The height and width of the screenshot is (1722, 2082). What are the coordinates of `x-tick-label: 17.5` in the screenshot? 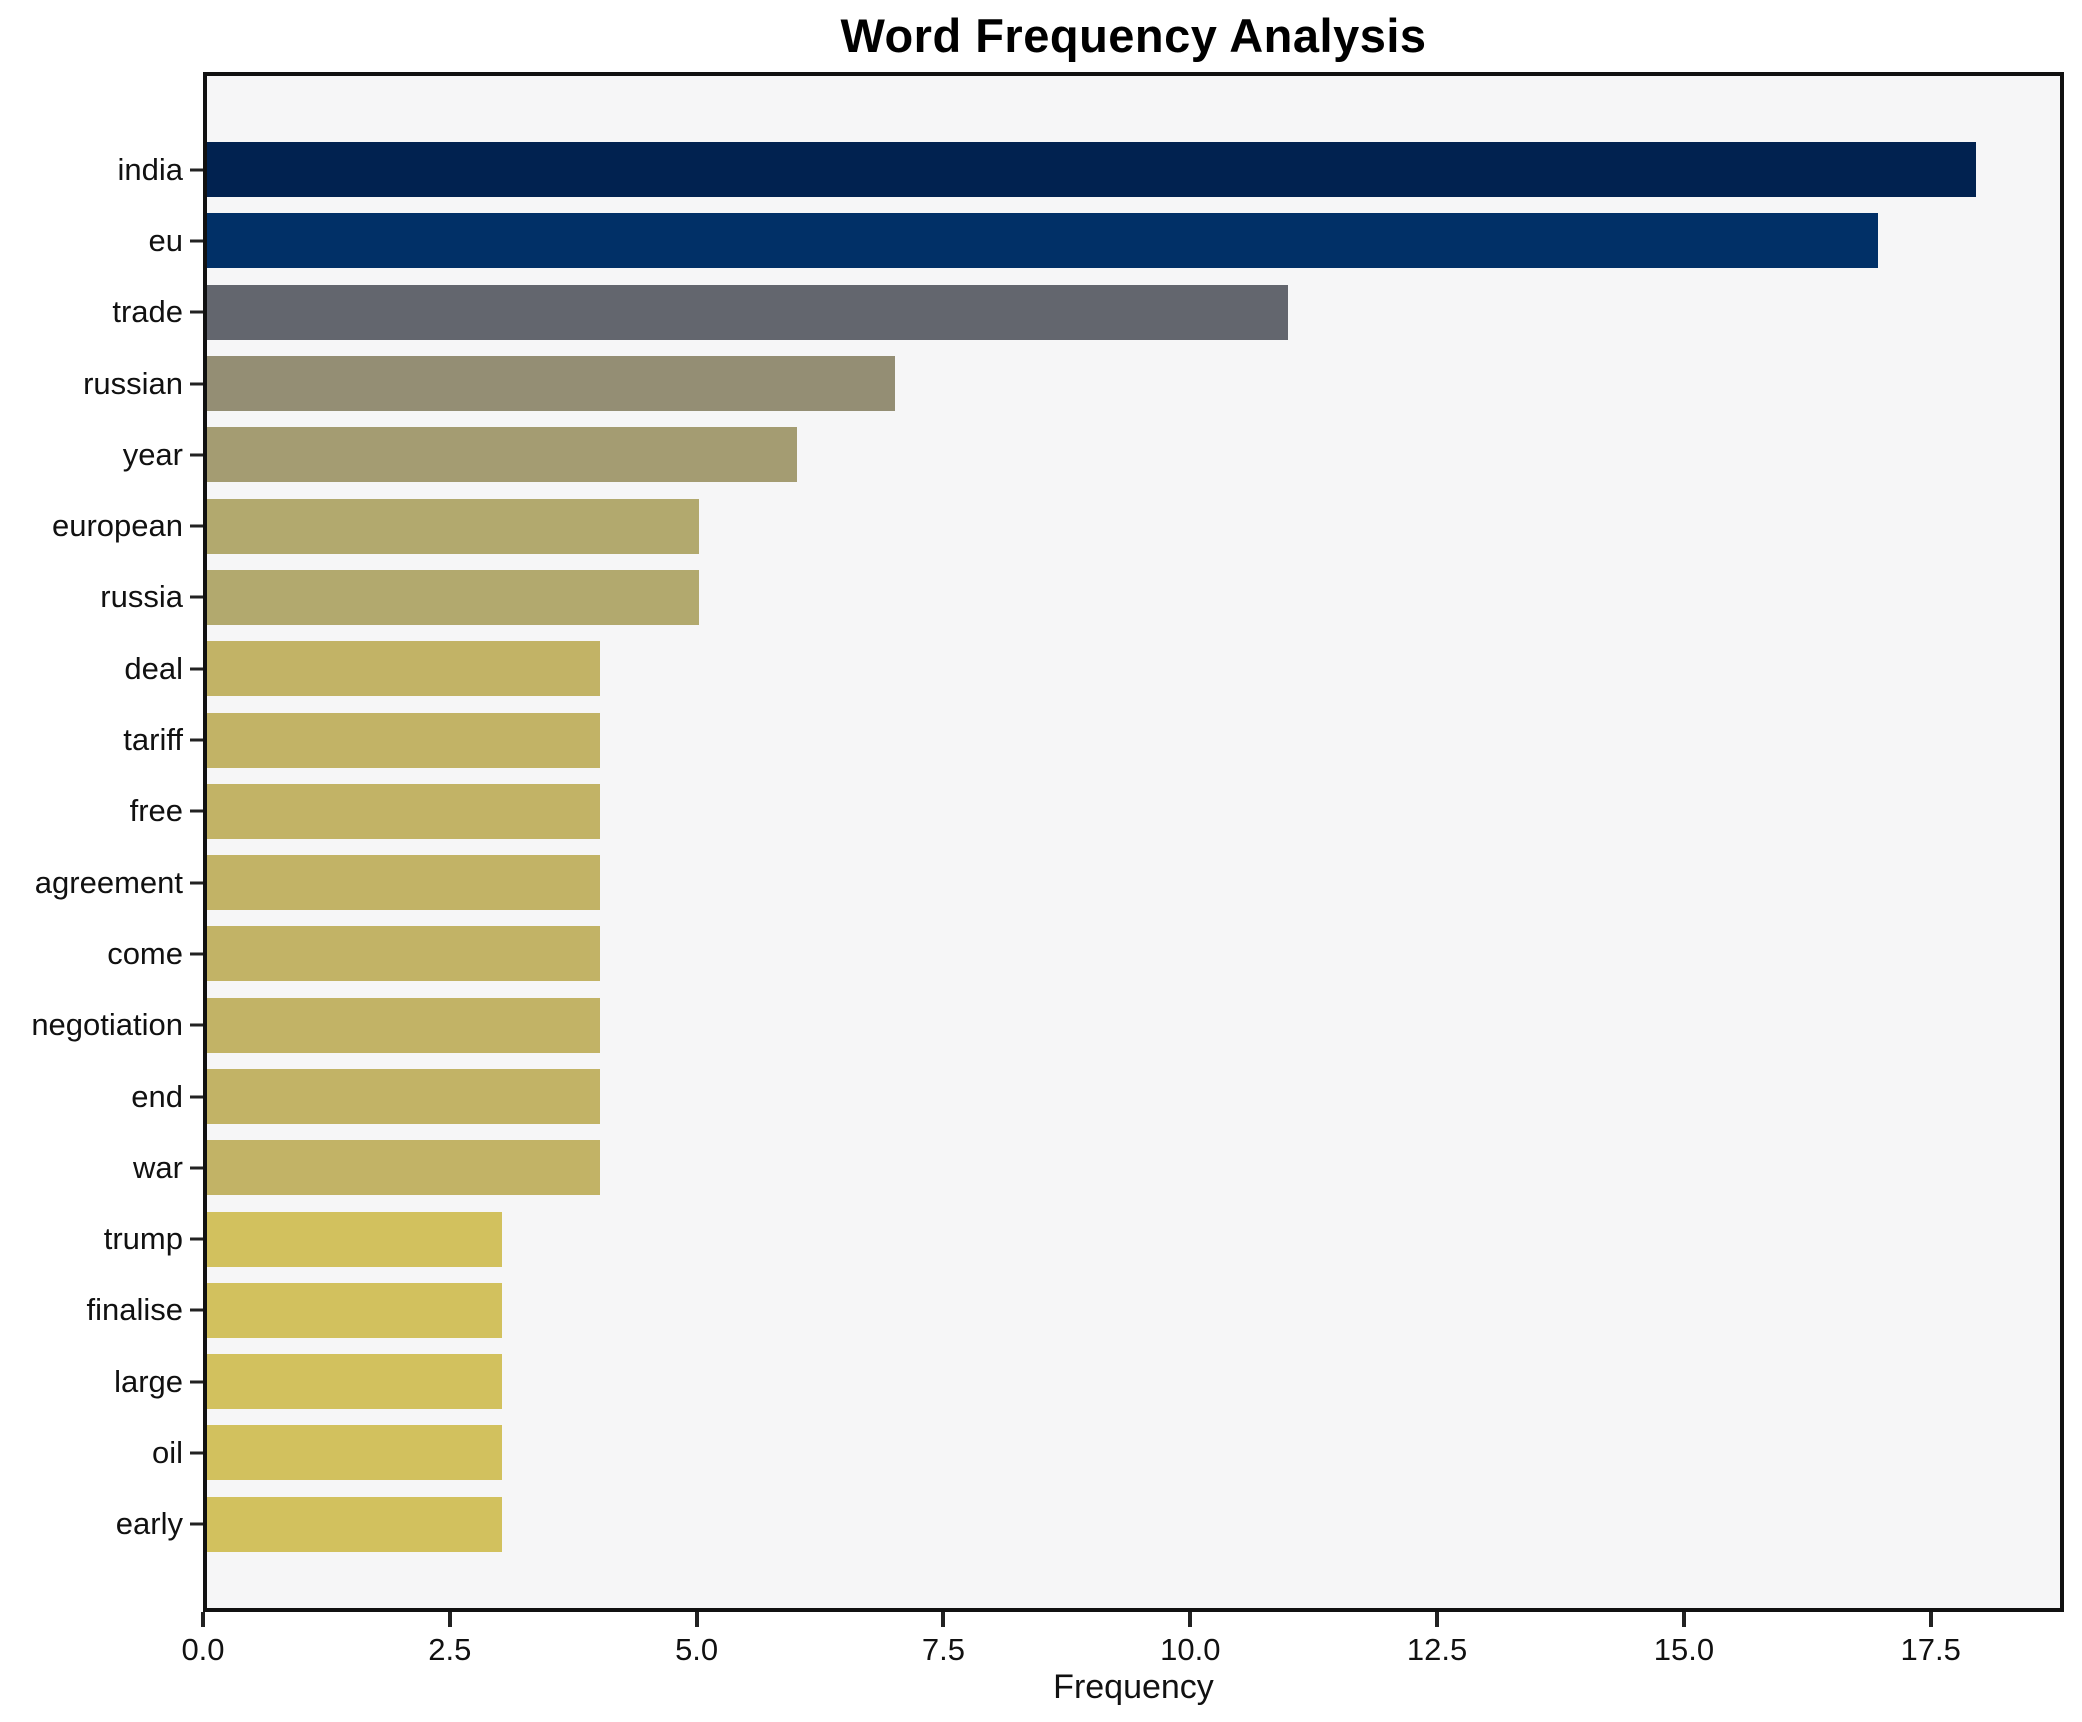 It's located at (1930, 1649).